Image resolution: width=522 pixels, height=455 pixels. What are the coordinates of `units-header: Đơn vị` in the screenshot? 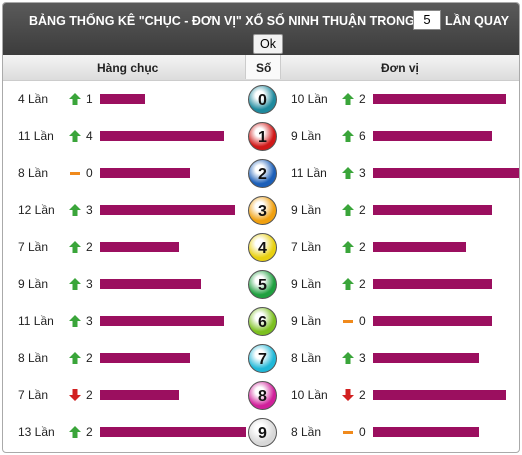 It's located at (400, 68).